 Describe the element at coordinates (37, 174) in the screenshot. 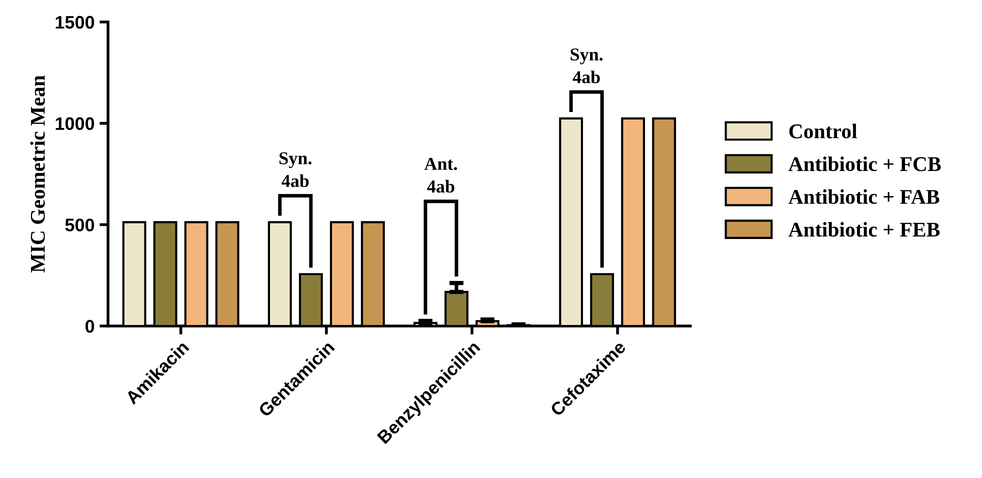

I see `y-axis-title: MIC Geometric Mean` at that location.